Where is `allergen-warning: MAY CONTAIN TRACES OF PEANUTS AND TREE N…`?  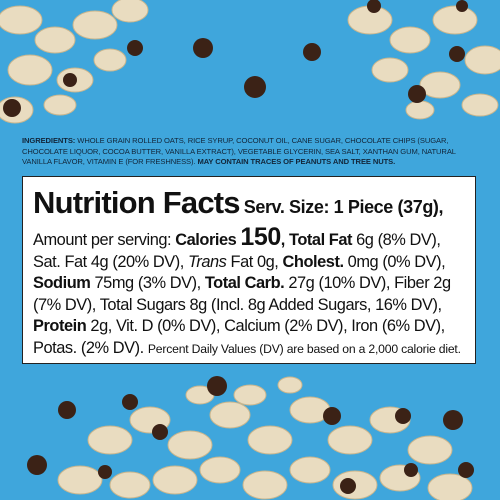 allergen-warning: MAY CONTAIN TRACES OF PEANUTS AND TREE N… is located at coordinates (296, 161).